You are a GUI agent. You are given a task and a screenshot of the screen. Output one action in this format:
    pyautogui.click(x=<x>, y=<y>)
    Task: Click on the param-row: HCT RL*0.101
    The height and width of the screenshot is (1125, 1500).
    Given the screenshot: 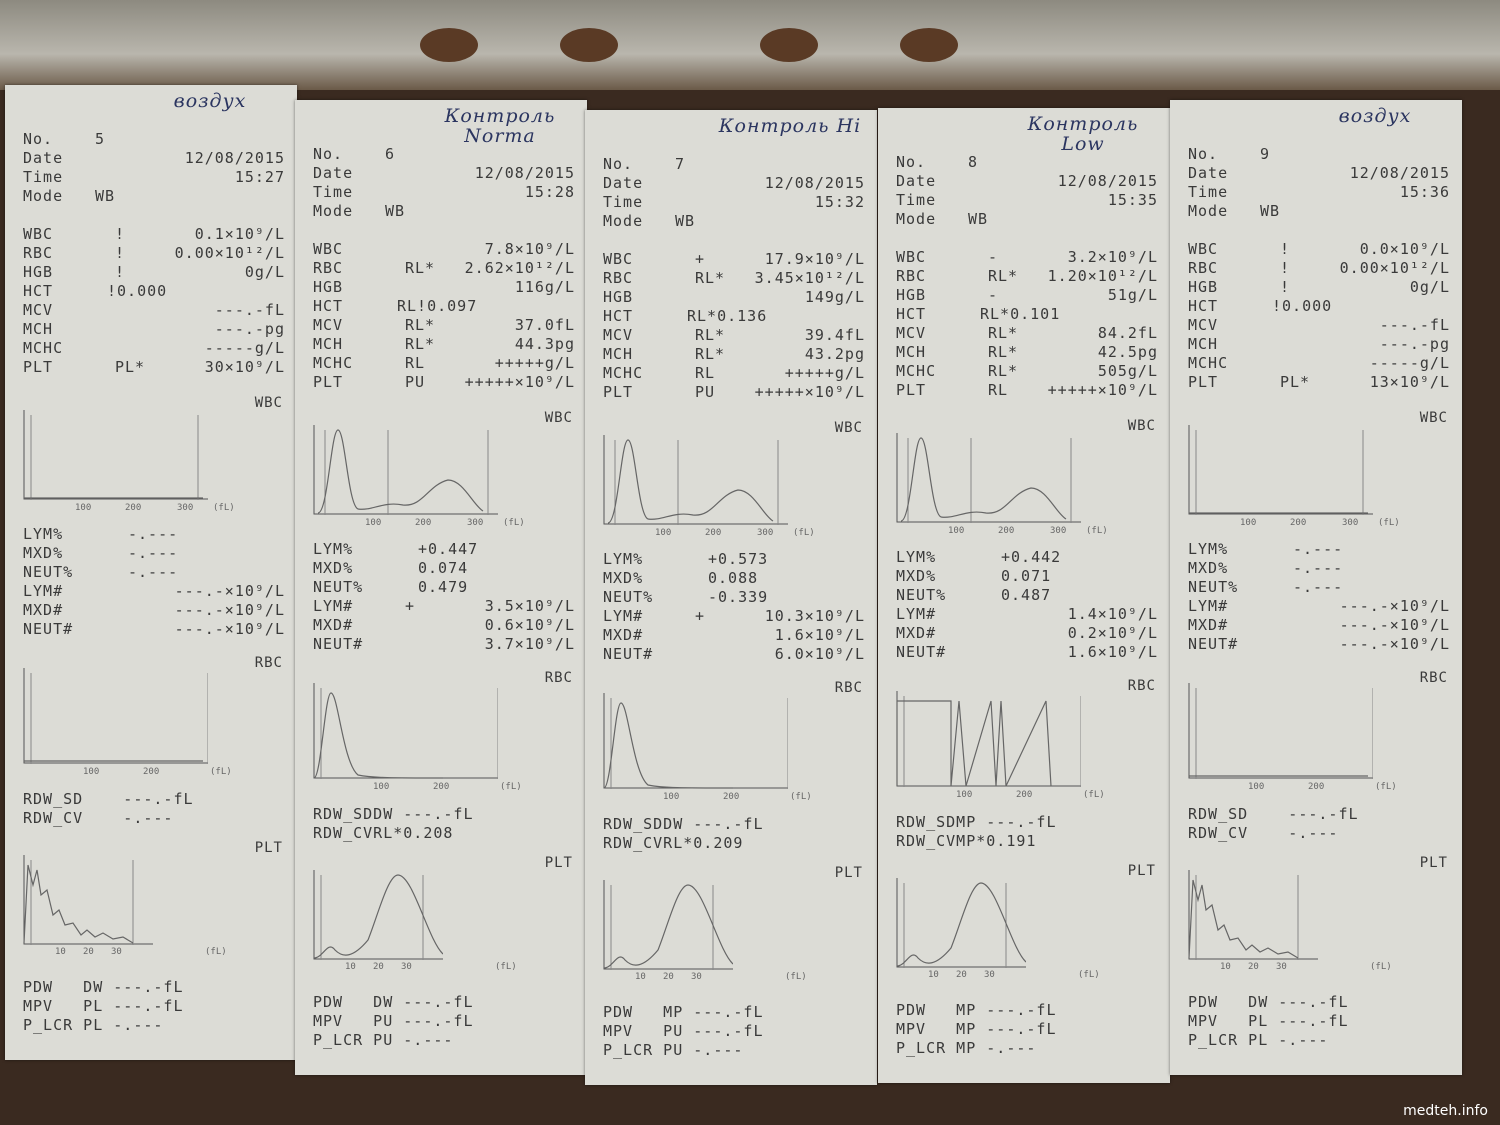 What is the action you would take?
    pyautogui.click(x=1027, y=314)
    